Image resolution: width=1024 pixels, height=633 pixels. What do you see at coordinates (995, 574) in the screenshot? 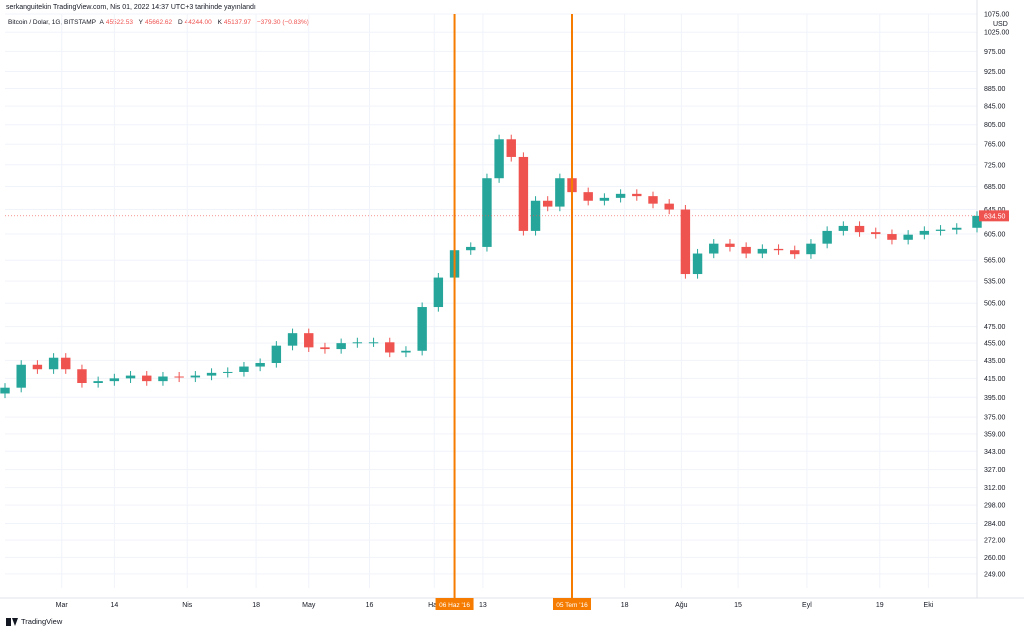
I see `y-tick-label: 249.00` at bounding box center [995, 574].